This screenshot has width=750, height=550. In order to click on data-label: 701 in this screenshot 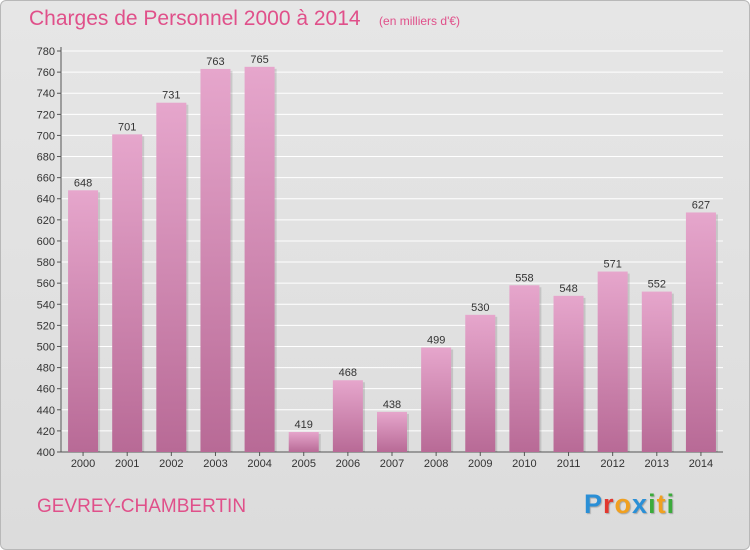, I will do `click(127, 127)`.